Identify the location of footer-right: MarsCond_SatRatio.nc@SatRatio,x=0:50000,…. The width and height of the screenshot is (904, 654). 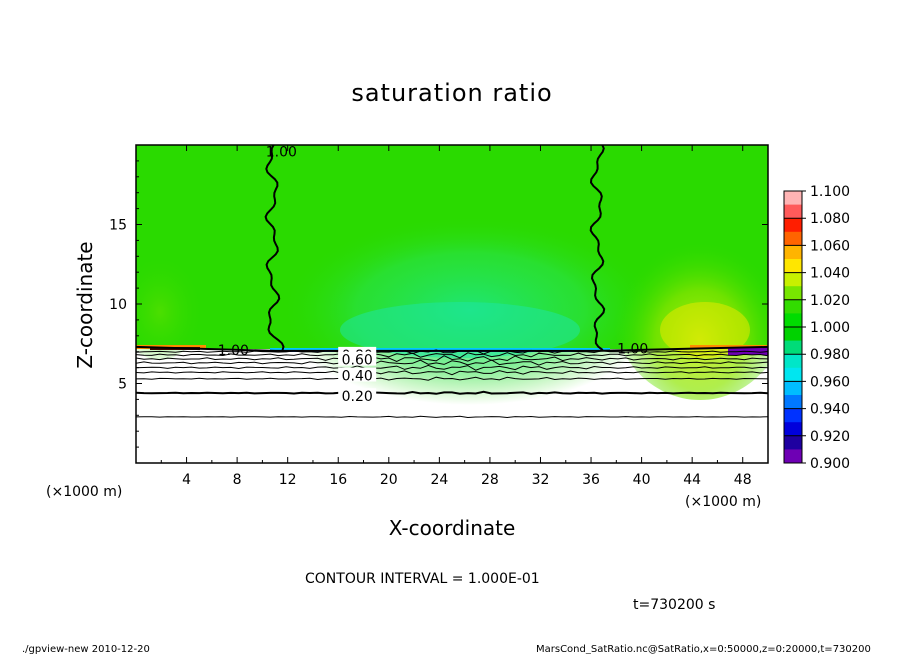
(703, 649).